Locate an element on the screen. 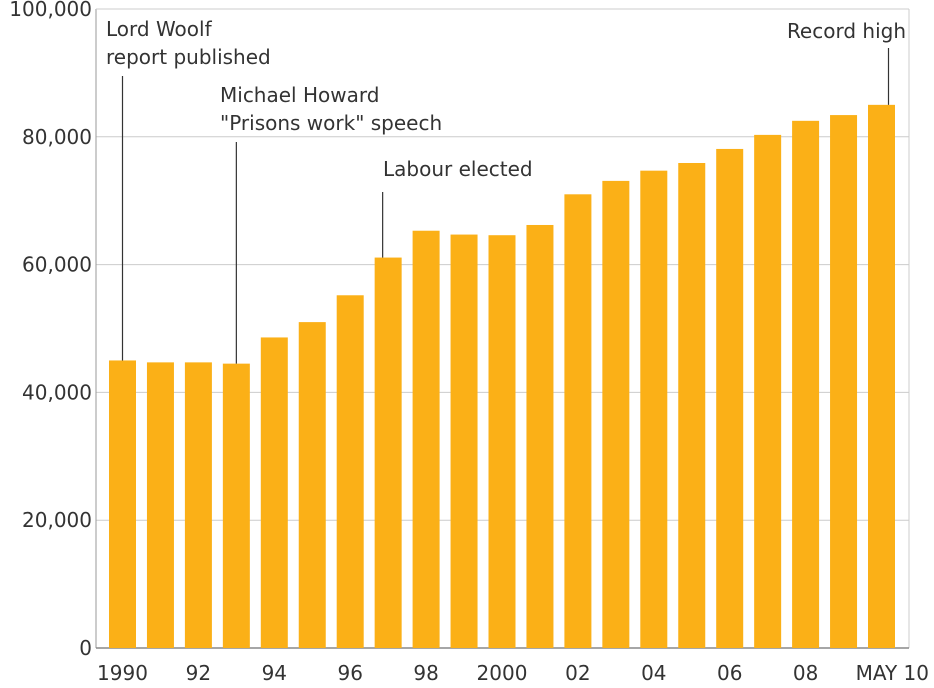 The image size is (934, 688). bar-1994 is located at coordinates (274, 492).